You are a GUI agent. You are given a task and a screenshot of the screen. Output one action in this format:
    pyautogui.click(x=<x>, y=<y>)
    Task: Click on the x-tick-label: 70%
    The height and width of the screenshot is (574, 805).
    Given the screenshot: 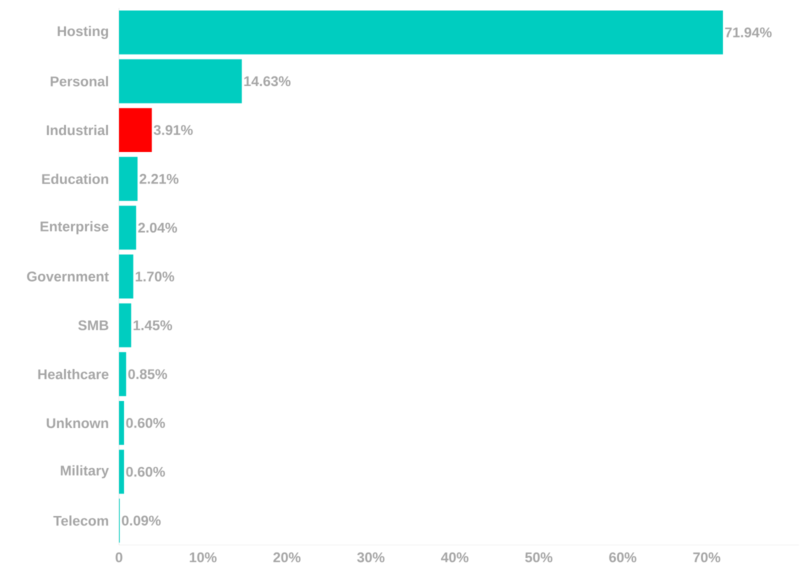 What is the action you would take?
    pyautogui.click(x=706, y=557)
    